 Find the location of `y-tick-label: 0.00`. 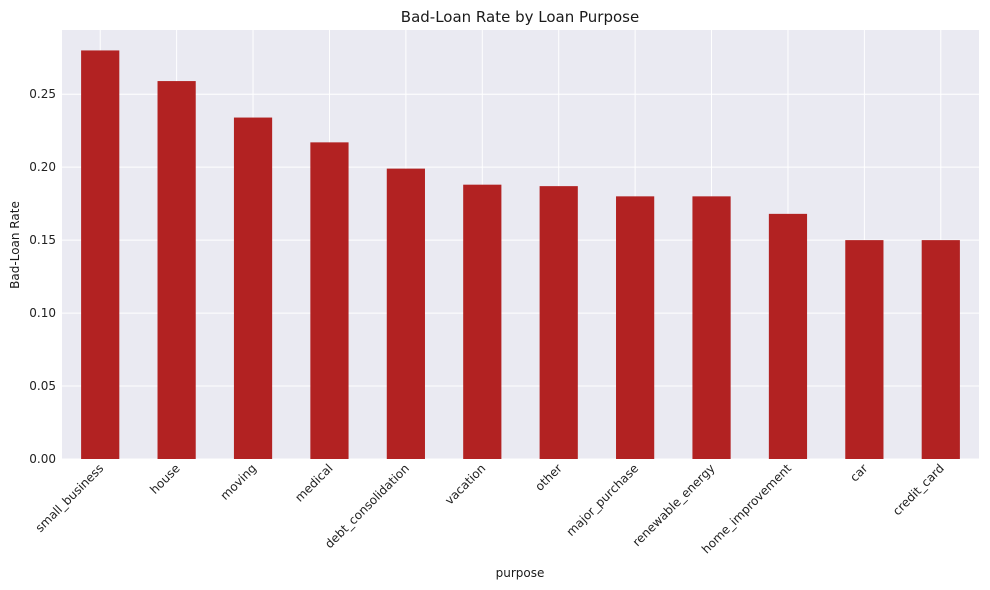

y-tick-label: 0.00 is located at coordinates (42, 459).